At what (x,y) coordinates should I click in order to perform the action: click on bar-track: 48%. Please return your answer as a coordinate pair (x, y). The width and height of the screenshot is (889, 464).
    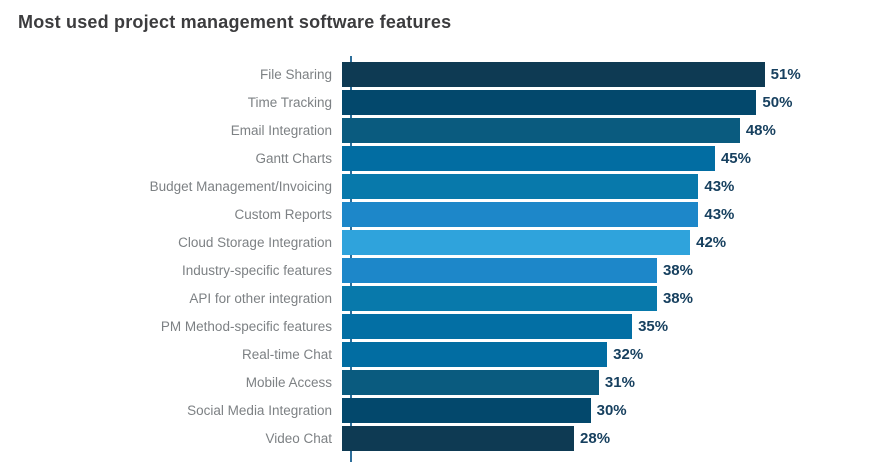
    Looking at the image, I should click on (615, 130).